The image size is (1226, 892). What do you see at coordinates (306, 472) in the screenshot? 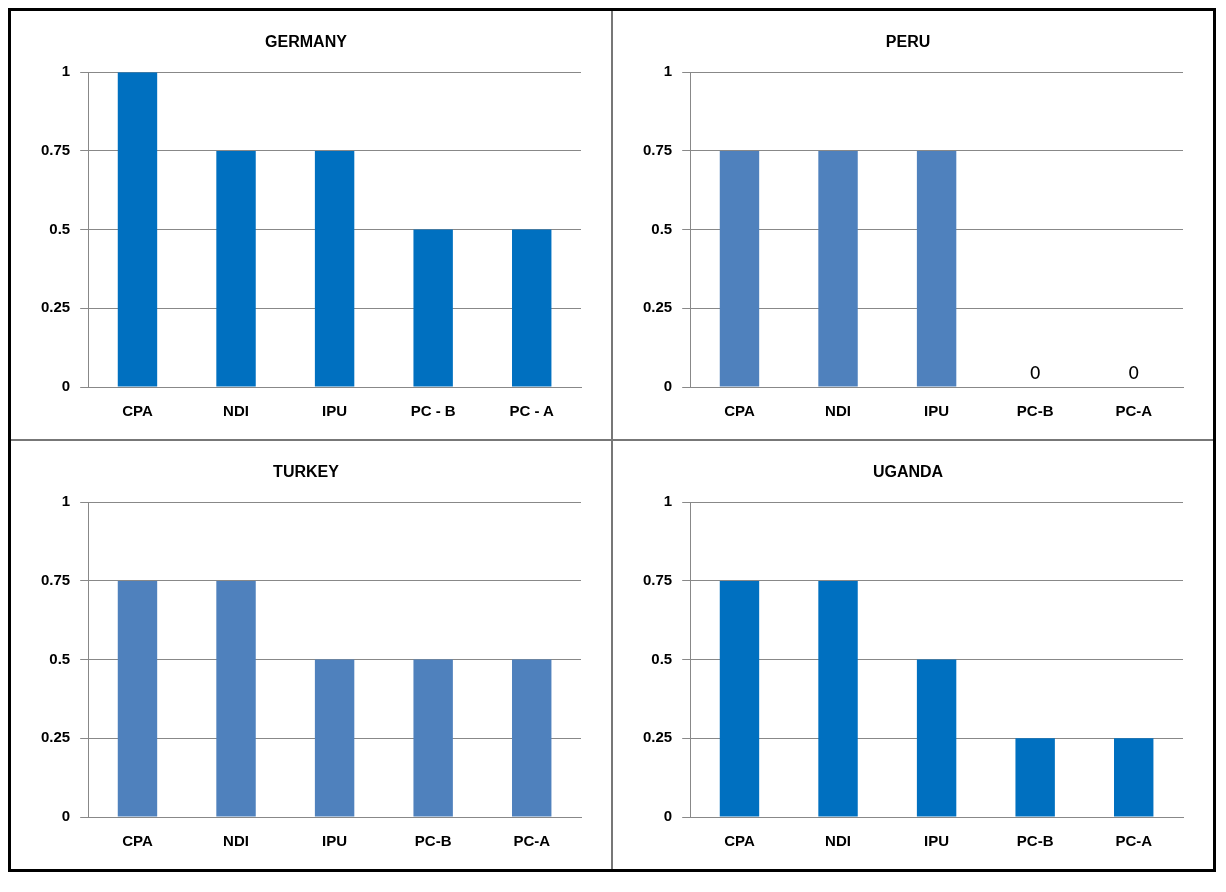
I see `chart-title: TURKEY` at bounding box center [306, 472].